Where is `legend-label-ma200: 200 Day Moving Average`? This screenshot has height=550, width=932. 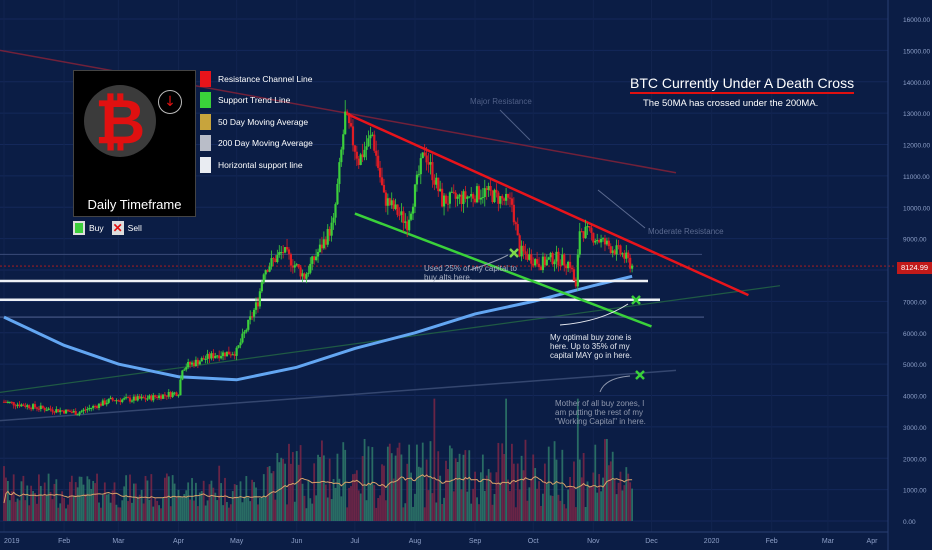
legend-label-ma200: 200 Day Moving Average is located at coordinates (265, 143).